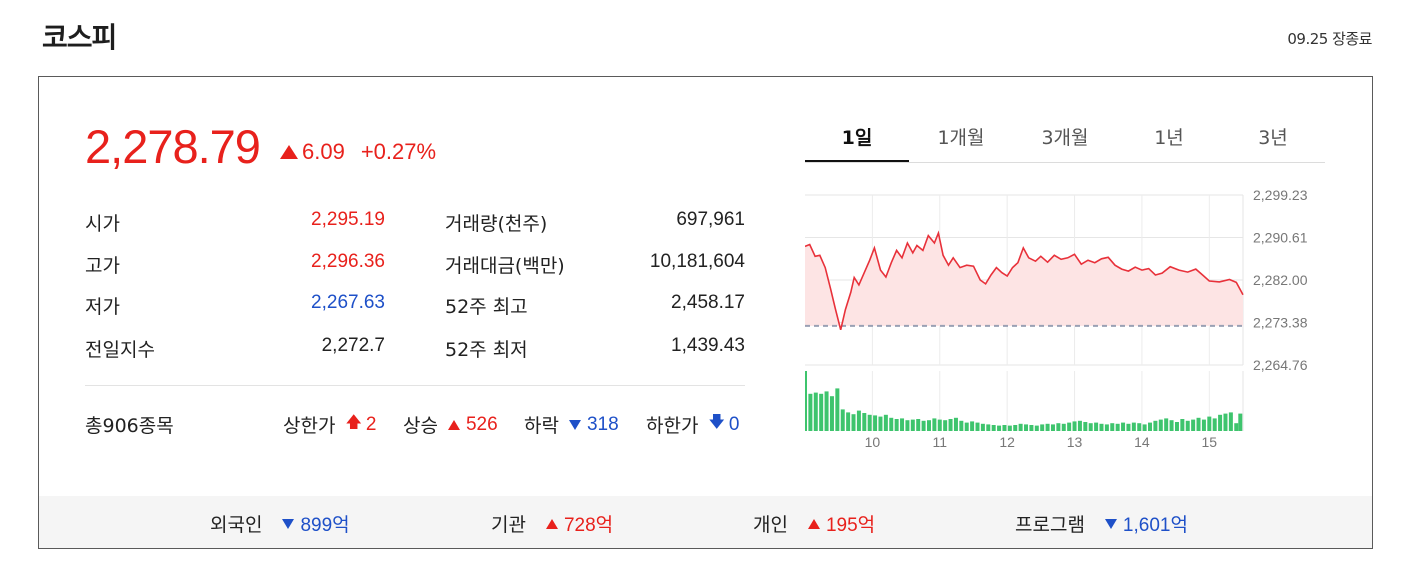  What do you see at coordinates (595, 224) in the screenshot?
I see `stat-volume: 거래량(천주) 697,961` at bounding box center [595, 224].